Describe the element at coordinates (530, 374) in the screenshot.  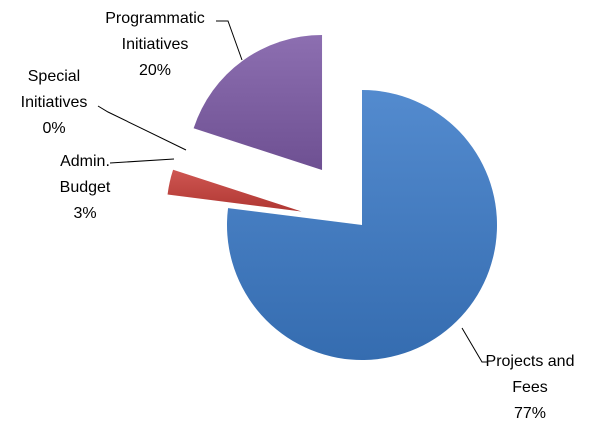
I see `category-label: Projects and Fees` at that location.